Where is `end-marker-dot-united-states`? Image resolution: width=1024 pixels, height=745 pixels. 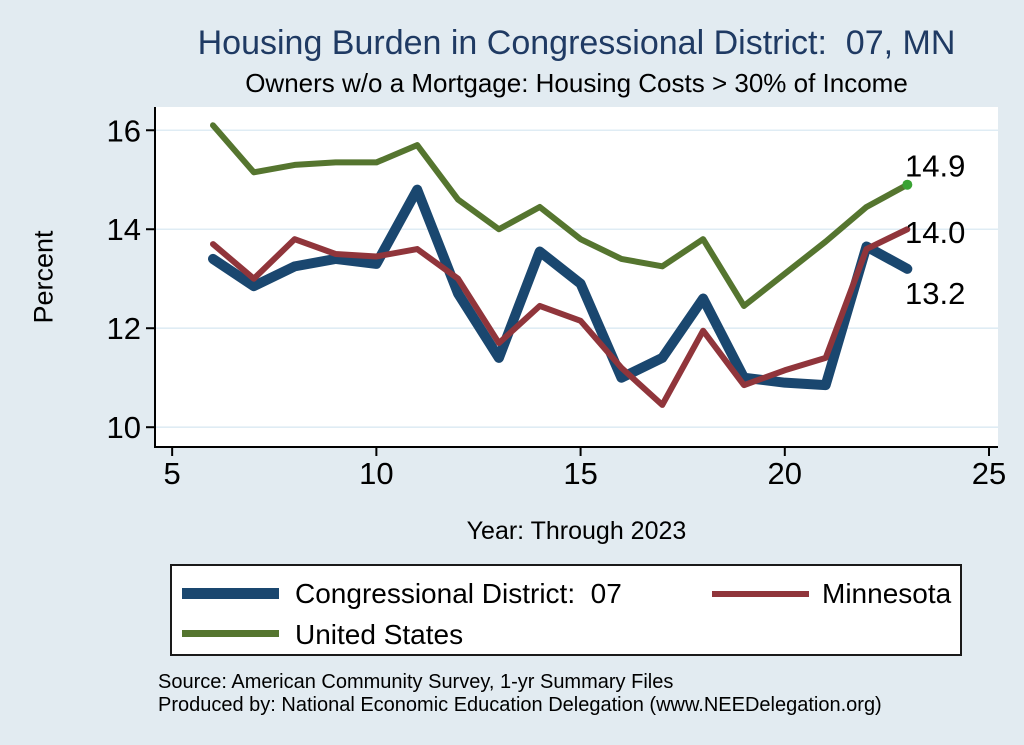 end-marker-dot-united-states is located at coordinates (907, 184).